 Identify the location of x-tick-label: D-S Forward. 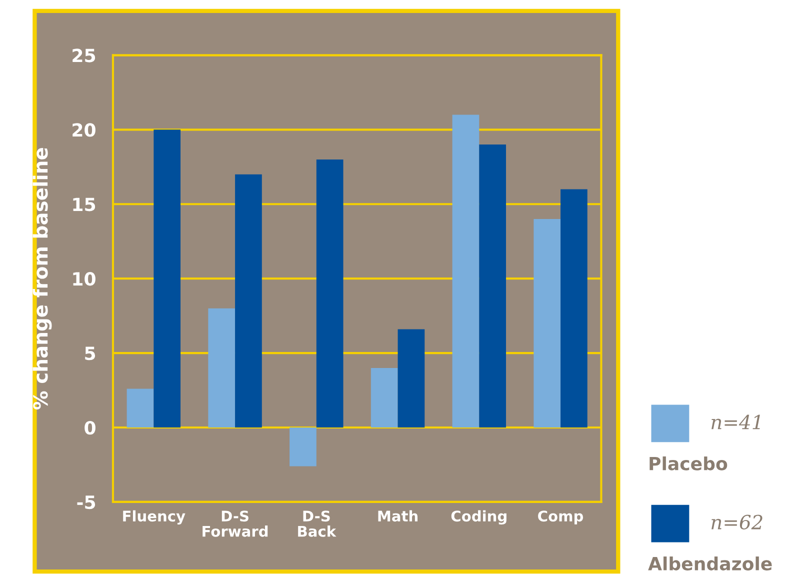
(235, 523).